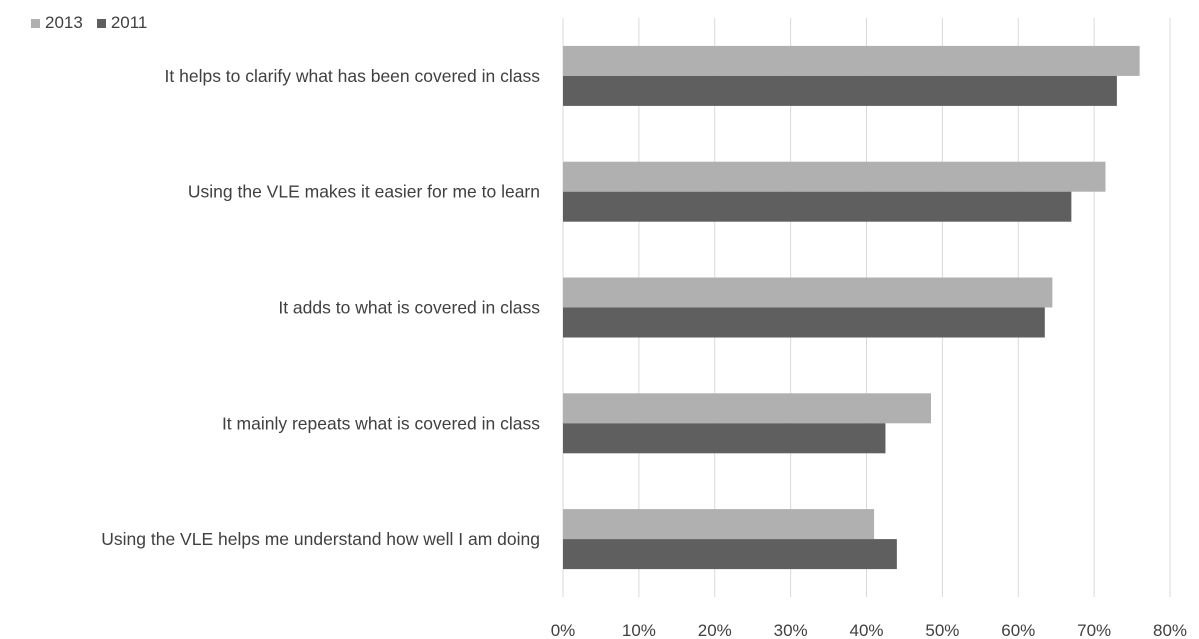 The width and height of the screenshot is (1199, 639). What do you see at coordinates (129, 22) in the screenshot?
I see `legend-label-2011: 2011` at bounding box center [129, 22].